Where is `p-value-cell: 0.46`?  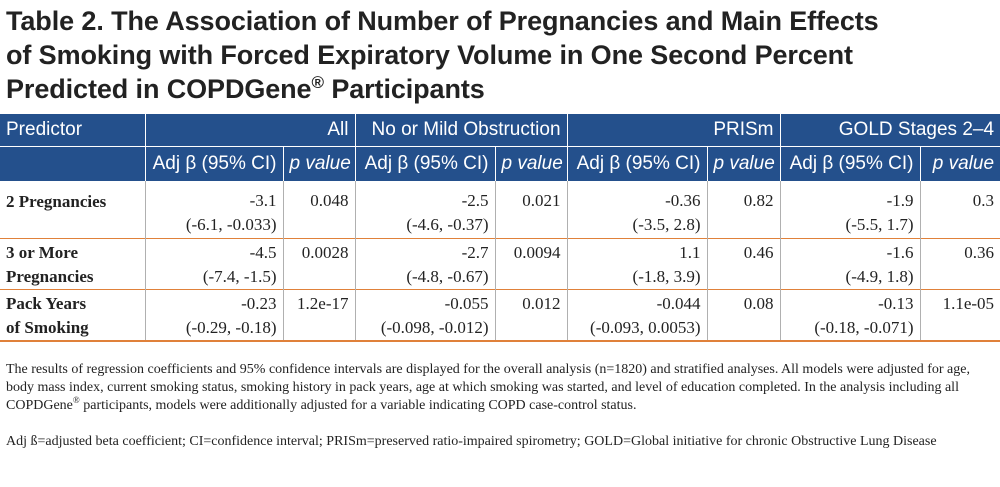 p-value-cell: 0.46 is located at coordinates (743, 264).